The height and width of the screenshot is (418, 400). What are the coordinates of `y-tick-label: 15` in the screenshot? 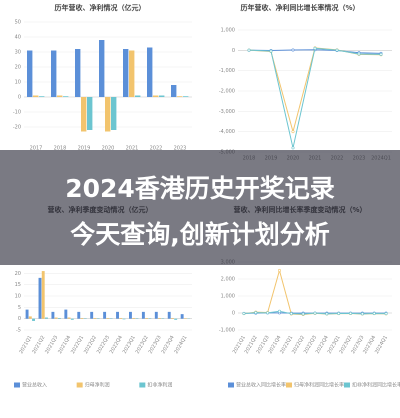 It's located at (18, 285).